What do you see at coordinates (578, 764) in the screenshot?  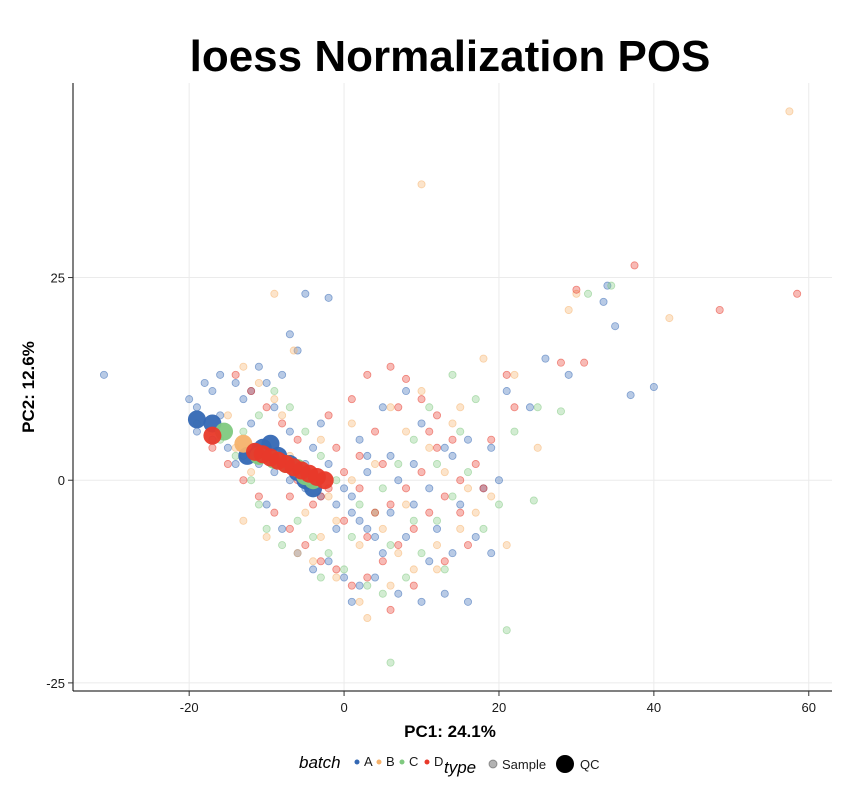 I see `legend-entry-qc: QC` at bounding box center [578, 764].